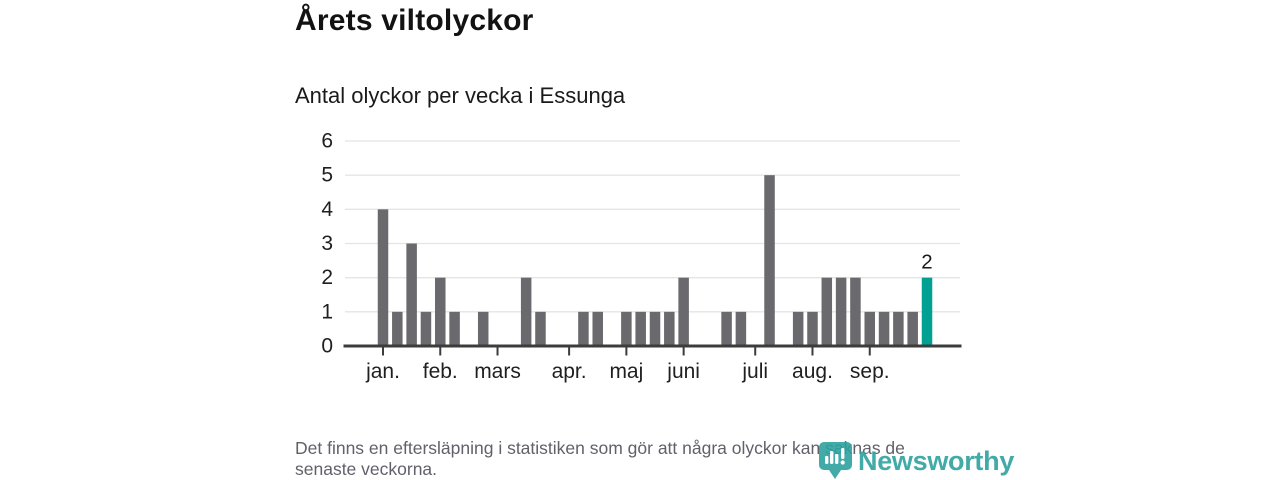  I want to click on chart-subtitle: Antal olyckor per vecka i Essunga, so click(460, 95).